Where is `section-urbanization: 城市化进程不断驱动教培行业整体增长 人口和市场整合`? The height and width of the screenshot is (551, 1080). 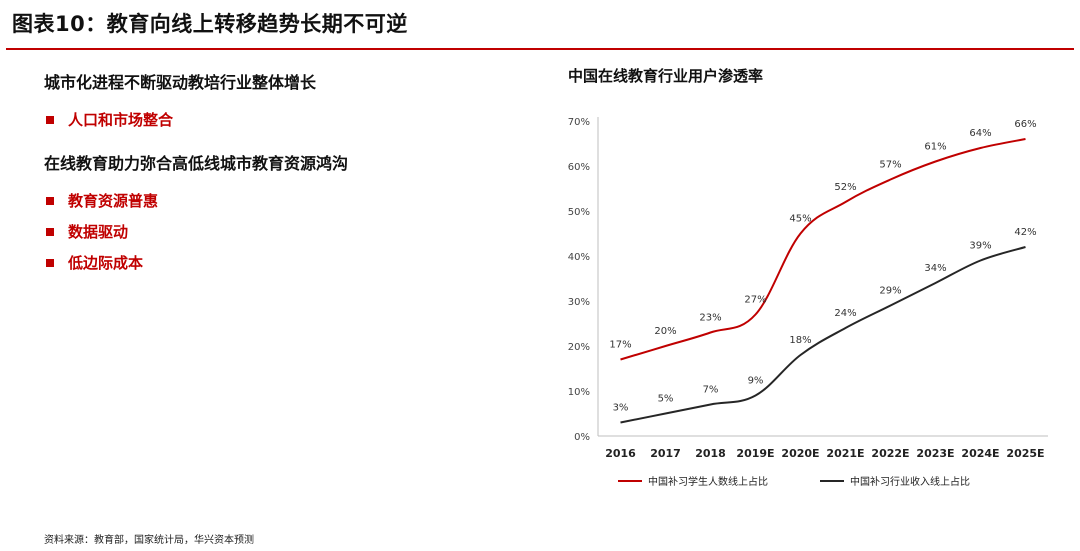 section-urbanization: 城市化进程不断驱动教培行业整体增长 人口和市场整合 is located at coordinates (264, 103).